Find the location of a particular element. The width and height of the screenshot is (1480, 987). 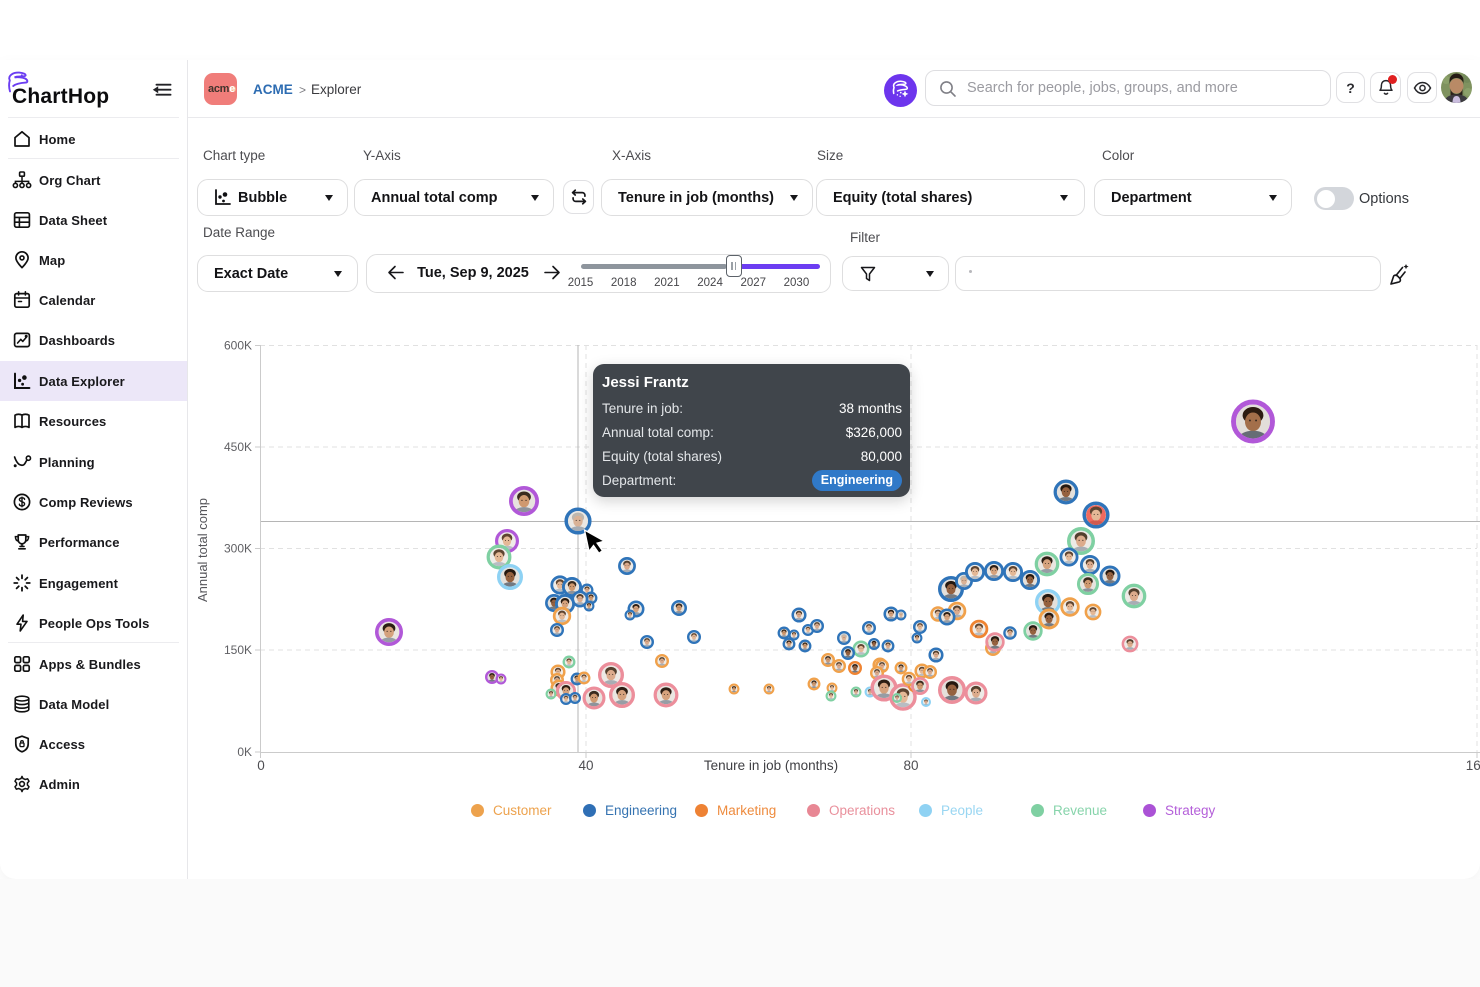

svg-text: 450K is located at coordinates (238, 447).